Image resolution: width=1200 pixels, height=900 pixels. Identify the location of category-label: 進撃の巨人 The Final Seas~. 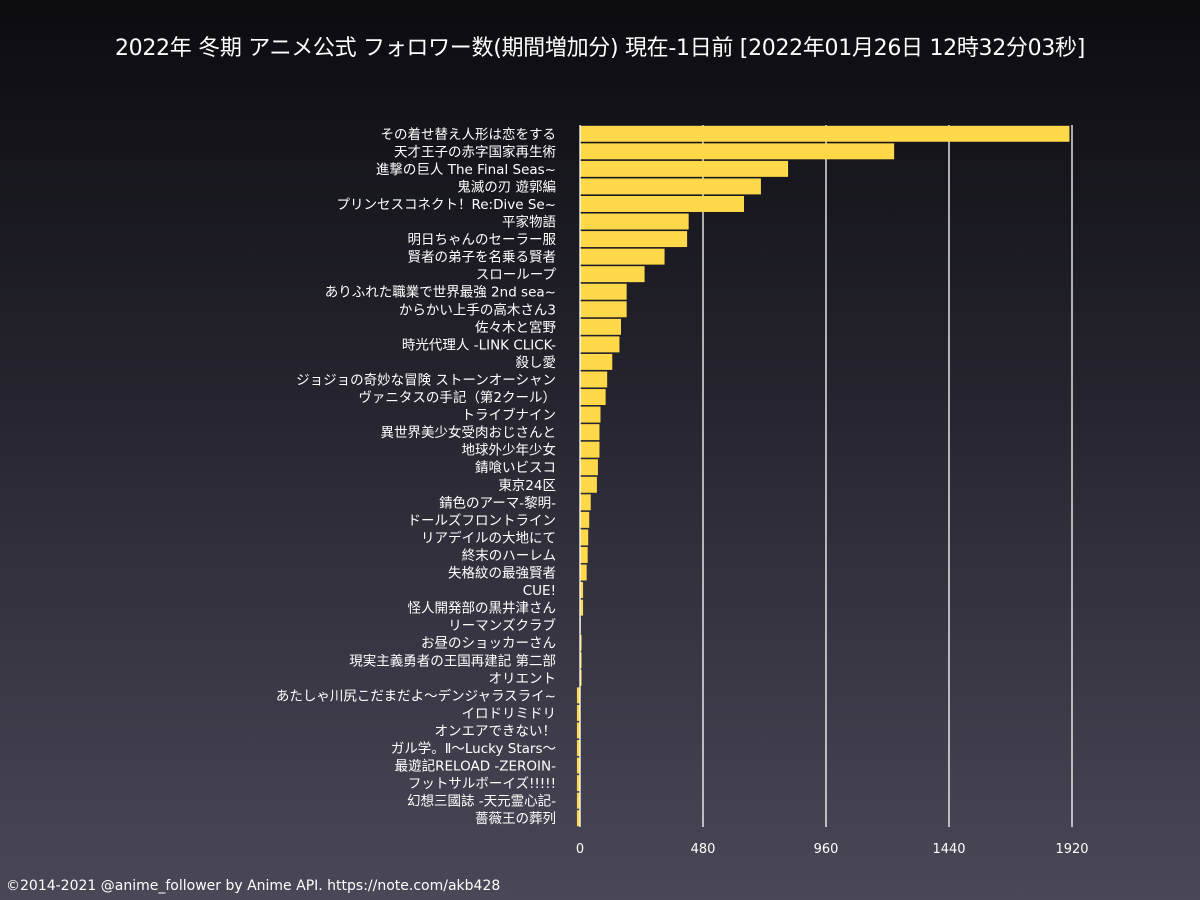
(466, 170).